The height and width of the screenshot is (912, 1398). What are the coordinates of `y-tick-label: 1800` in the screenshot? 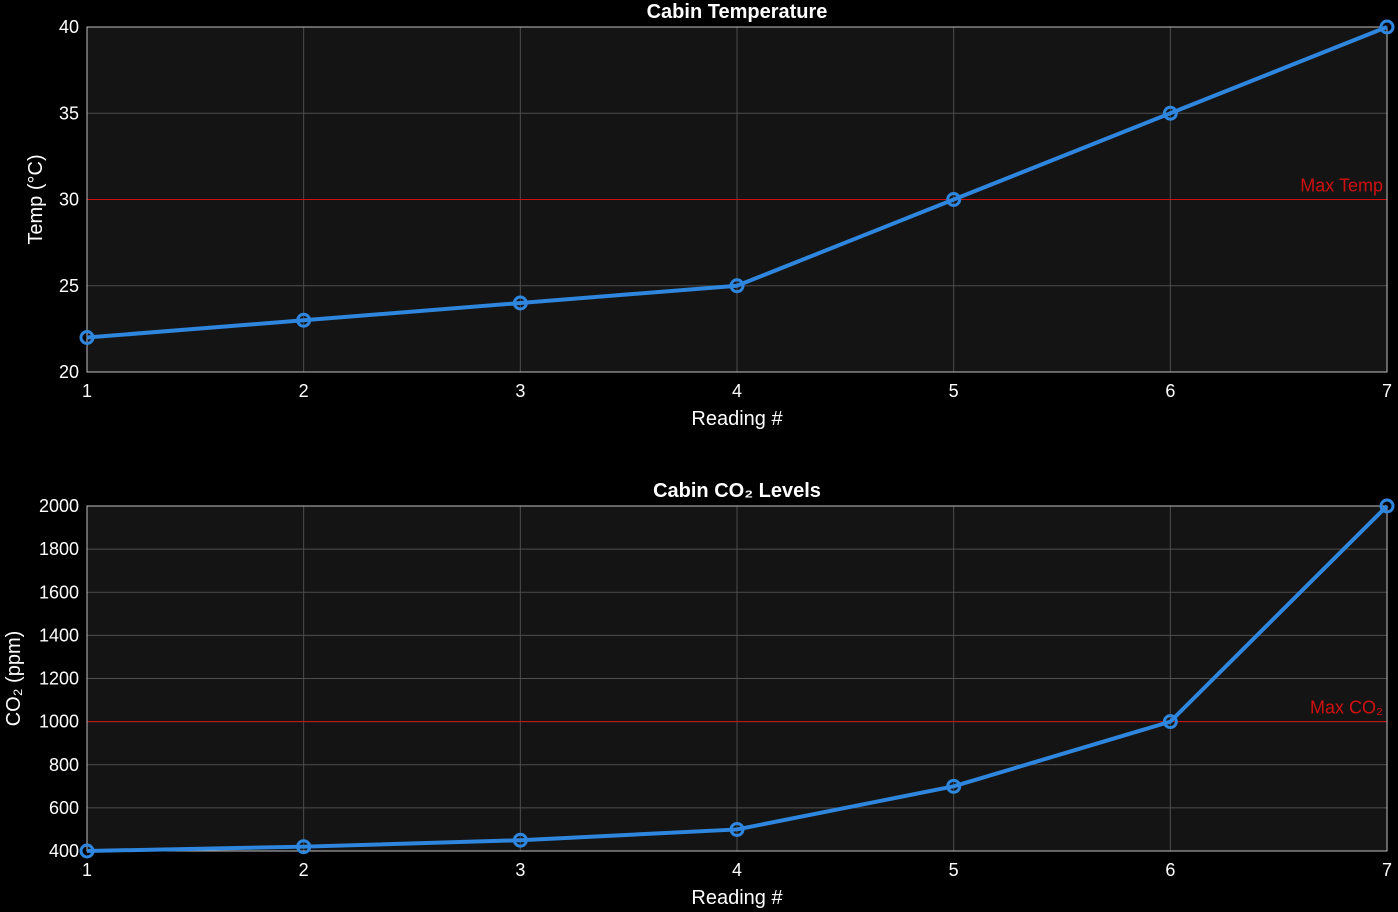 It's located at (59, 549).